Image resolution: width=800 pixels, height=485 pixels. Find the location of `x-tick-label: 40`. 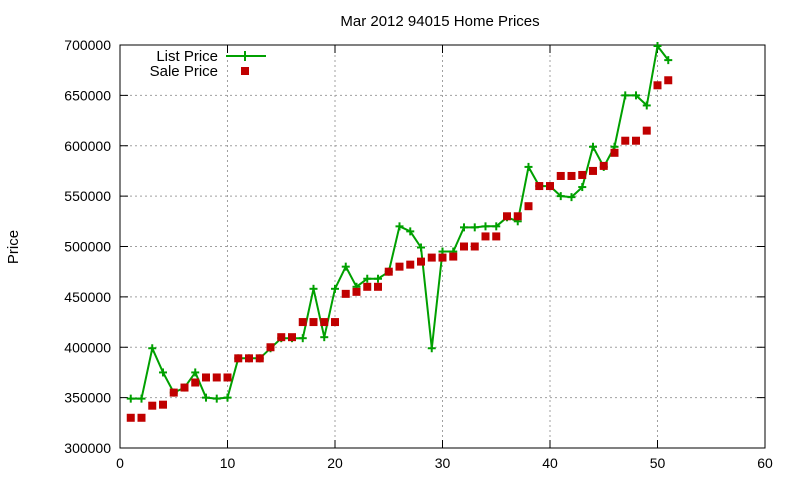

x-tick-label: 40 is located at coordinates (550, 463).